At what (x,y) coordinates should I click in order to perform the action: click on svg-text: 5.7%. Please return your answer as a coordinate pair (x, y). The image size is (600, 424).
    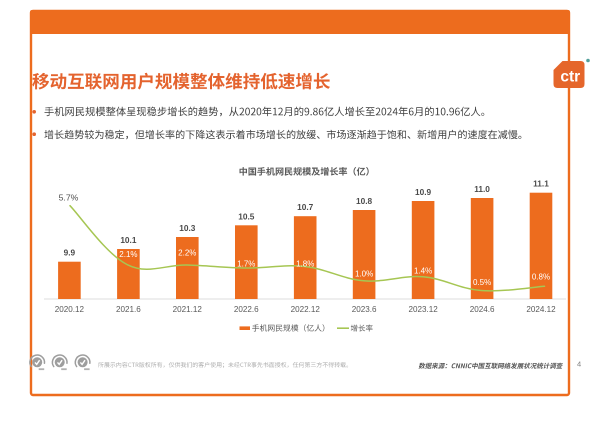
    Looking at the image, I should click on (69, 198).